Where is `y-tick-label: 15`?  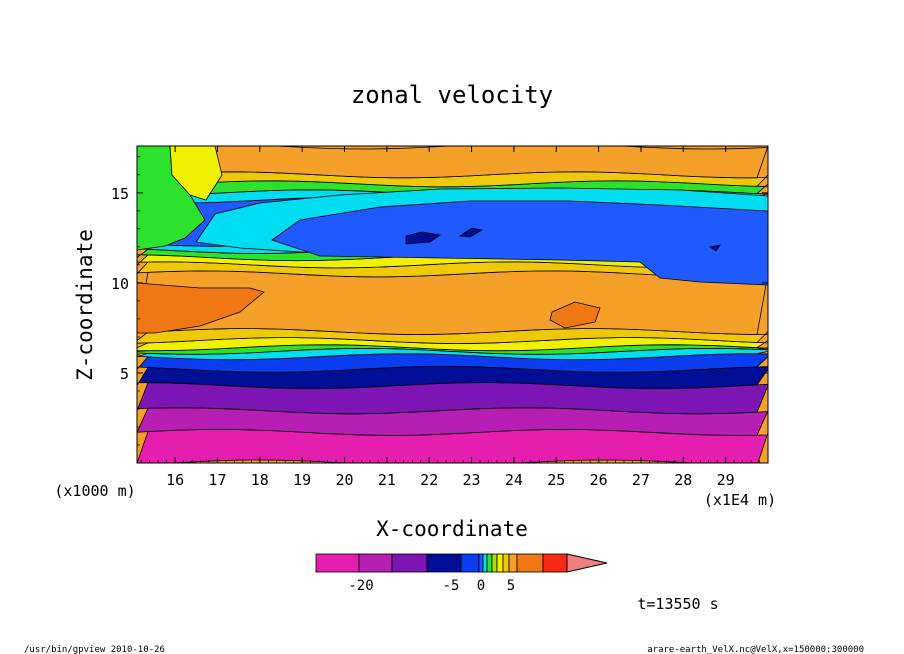
y-tick-label: 15 is located at coordinates (120, 194).